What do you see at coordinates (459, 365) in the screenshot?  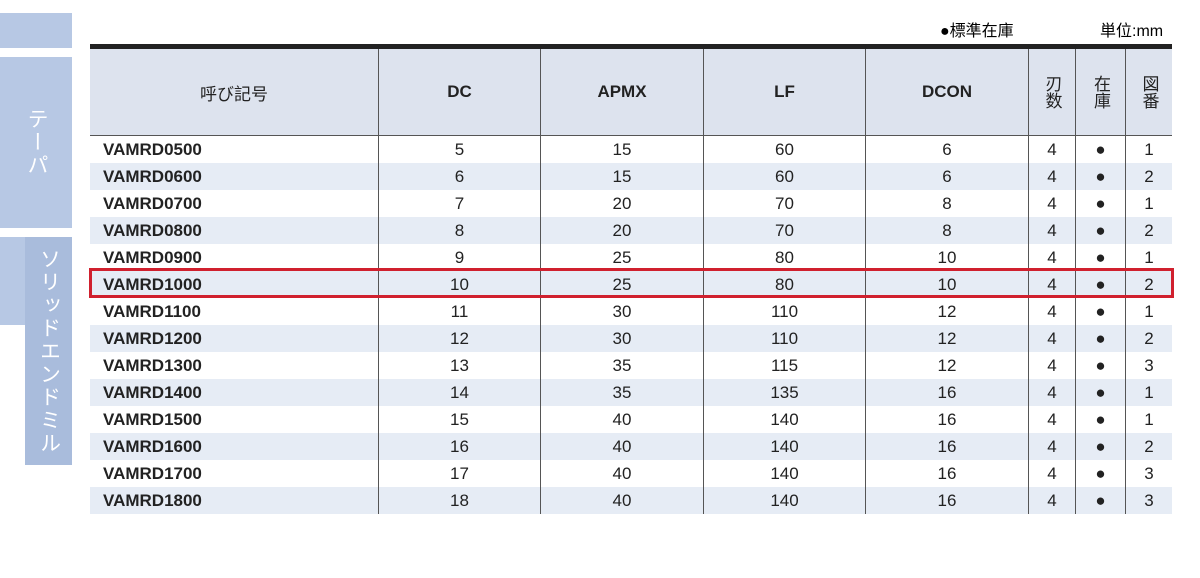 I see `table-cell: 13` at bounding box center [459, 365].